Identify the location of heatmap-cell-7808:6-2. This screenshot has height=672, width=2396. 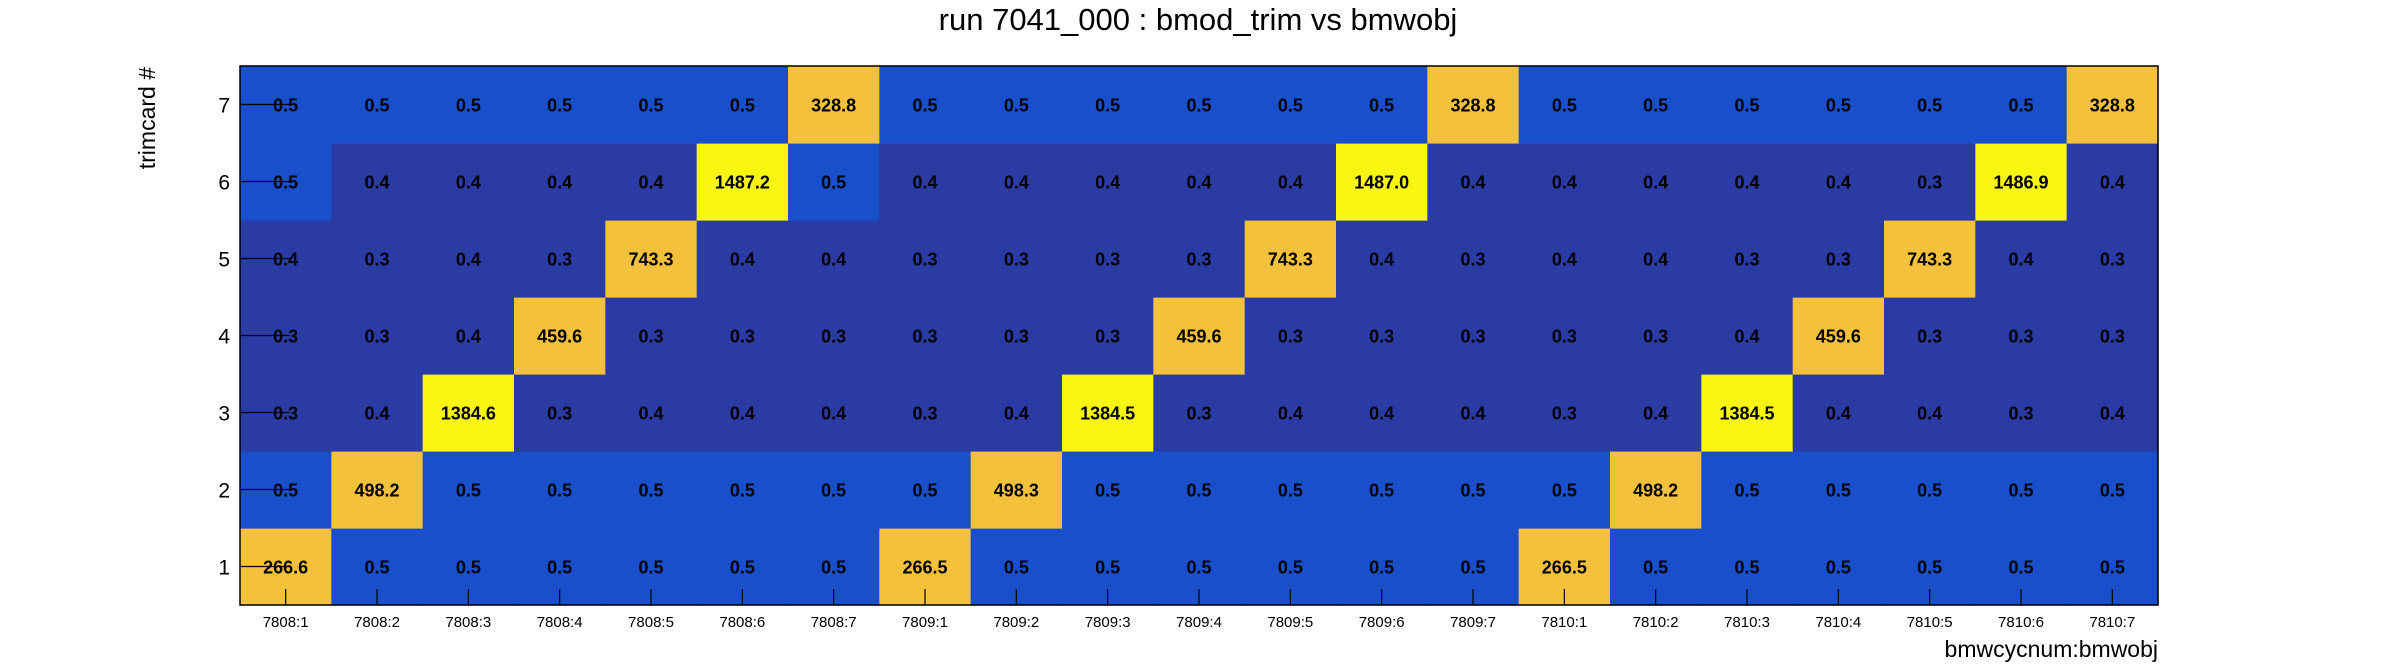
(742, 490).